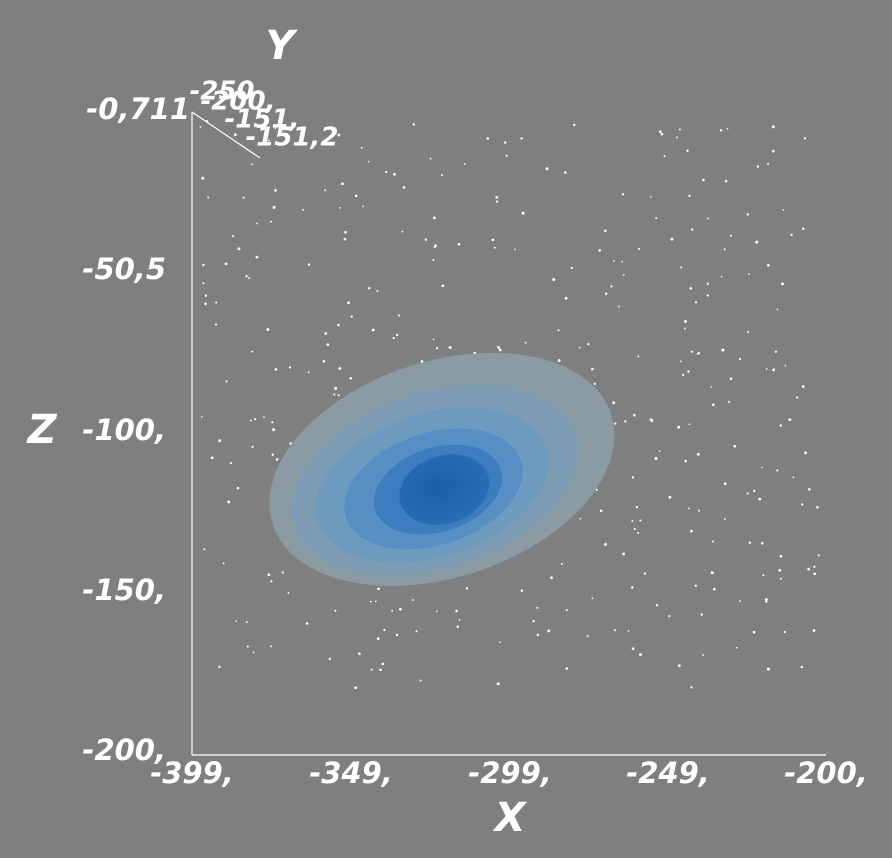 The height and width of the screenshot is (858, 892). Describe the element at coordinates (41, 430) in the screenshot. I see `z-axis-title: Z` at that location.